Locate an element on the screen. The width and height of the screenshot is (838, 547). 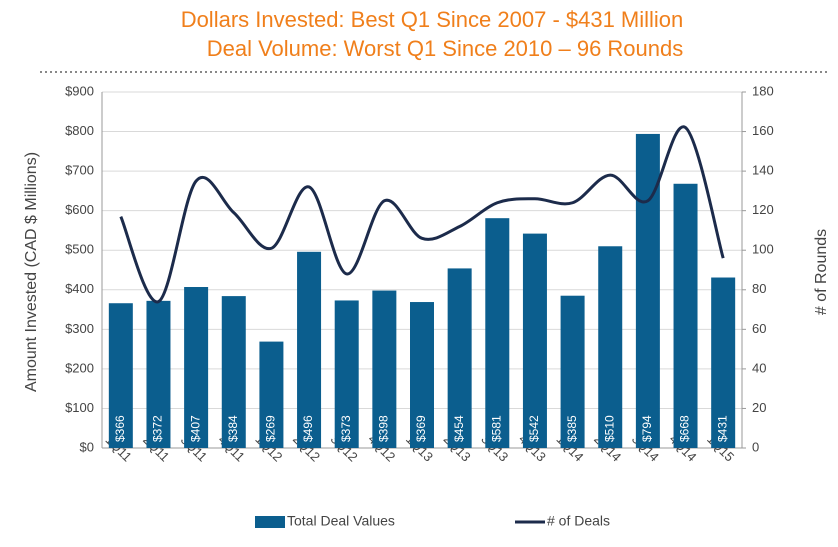
y-tick-label: $900 is located at coordinates (79, 90).